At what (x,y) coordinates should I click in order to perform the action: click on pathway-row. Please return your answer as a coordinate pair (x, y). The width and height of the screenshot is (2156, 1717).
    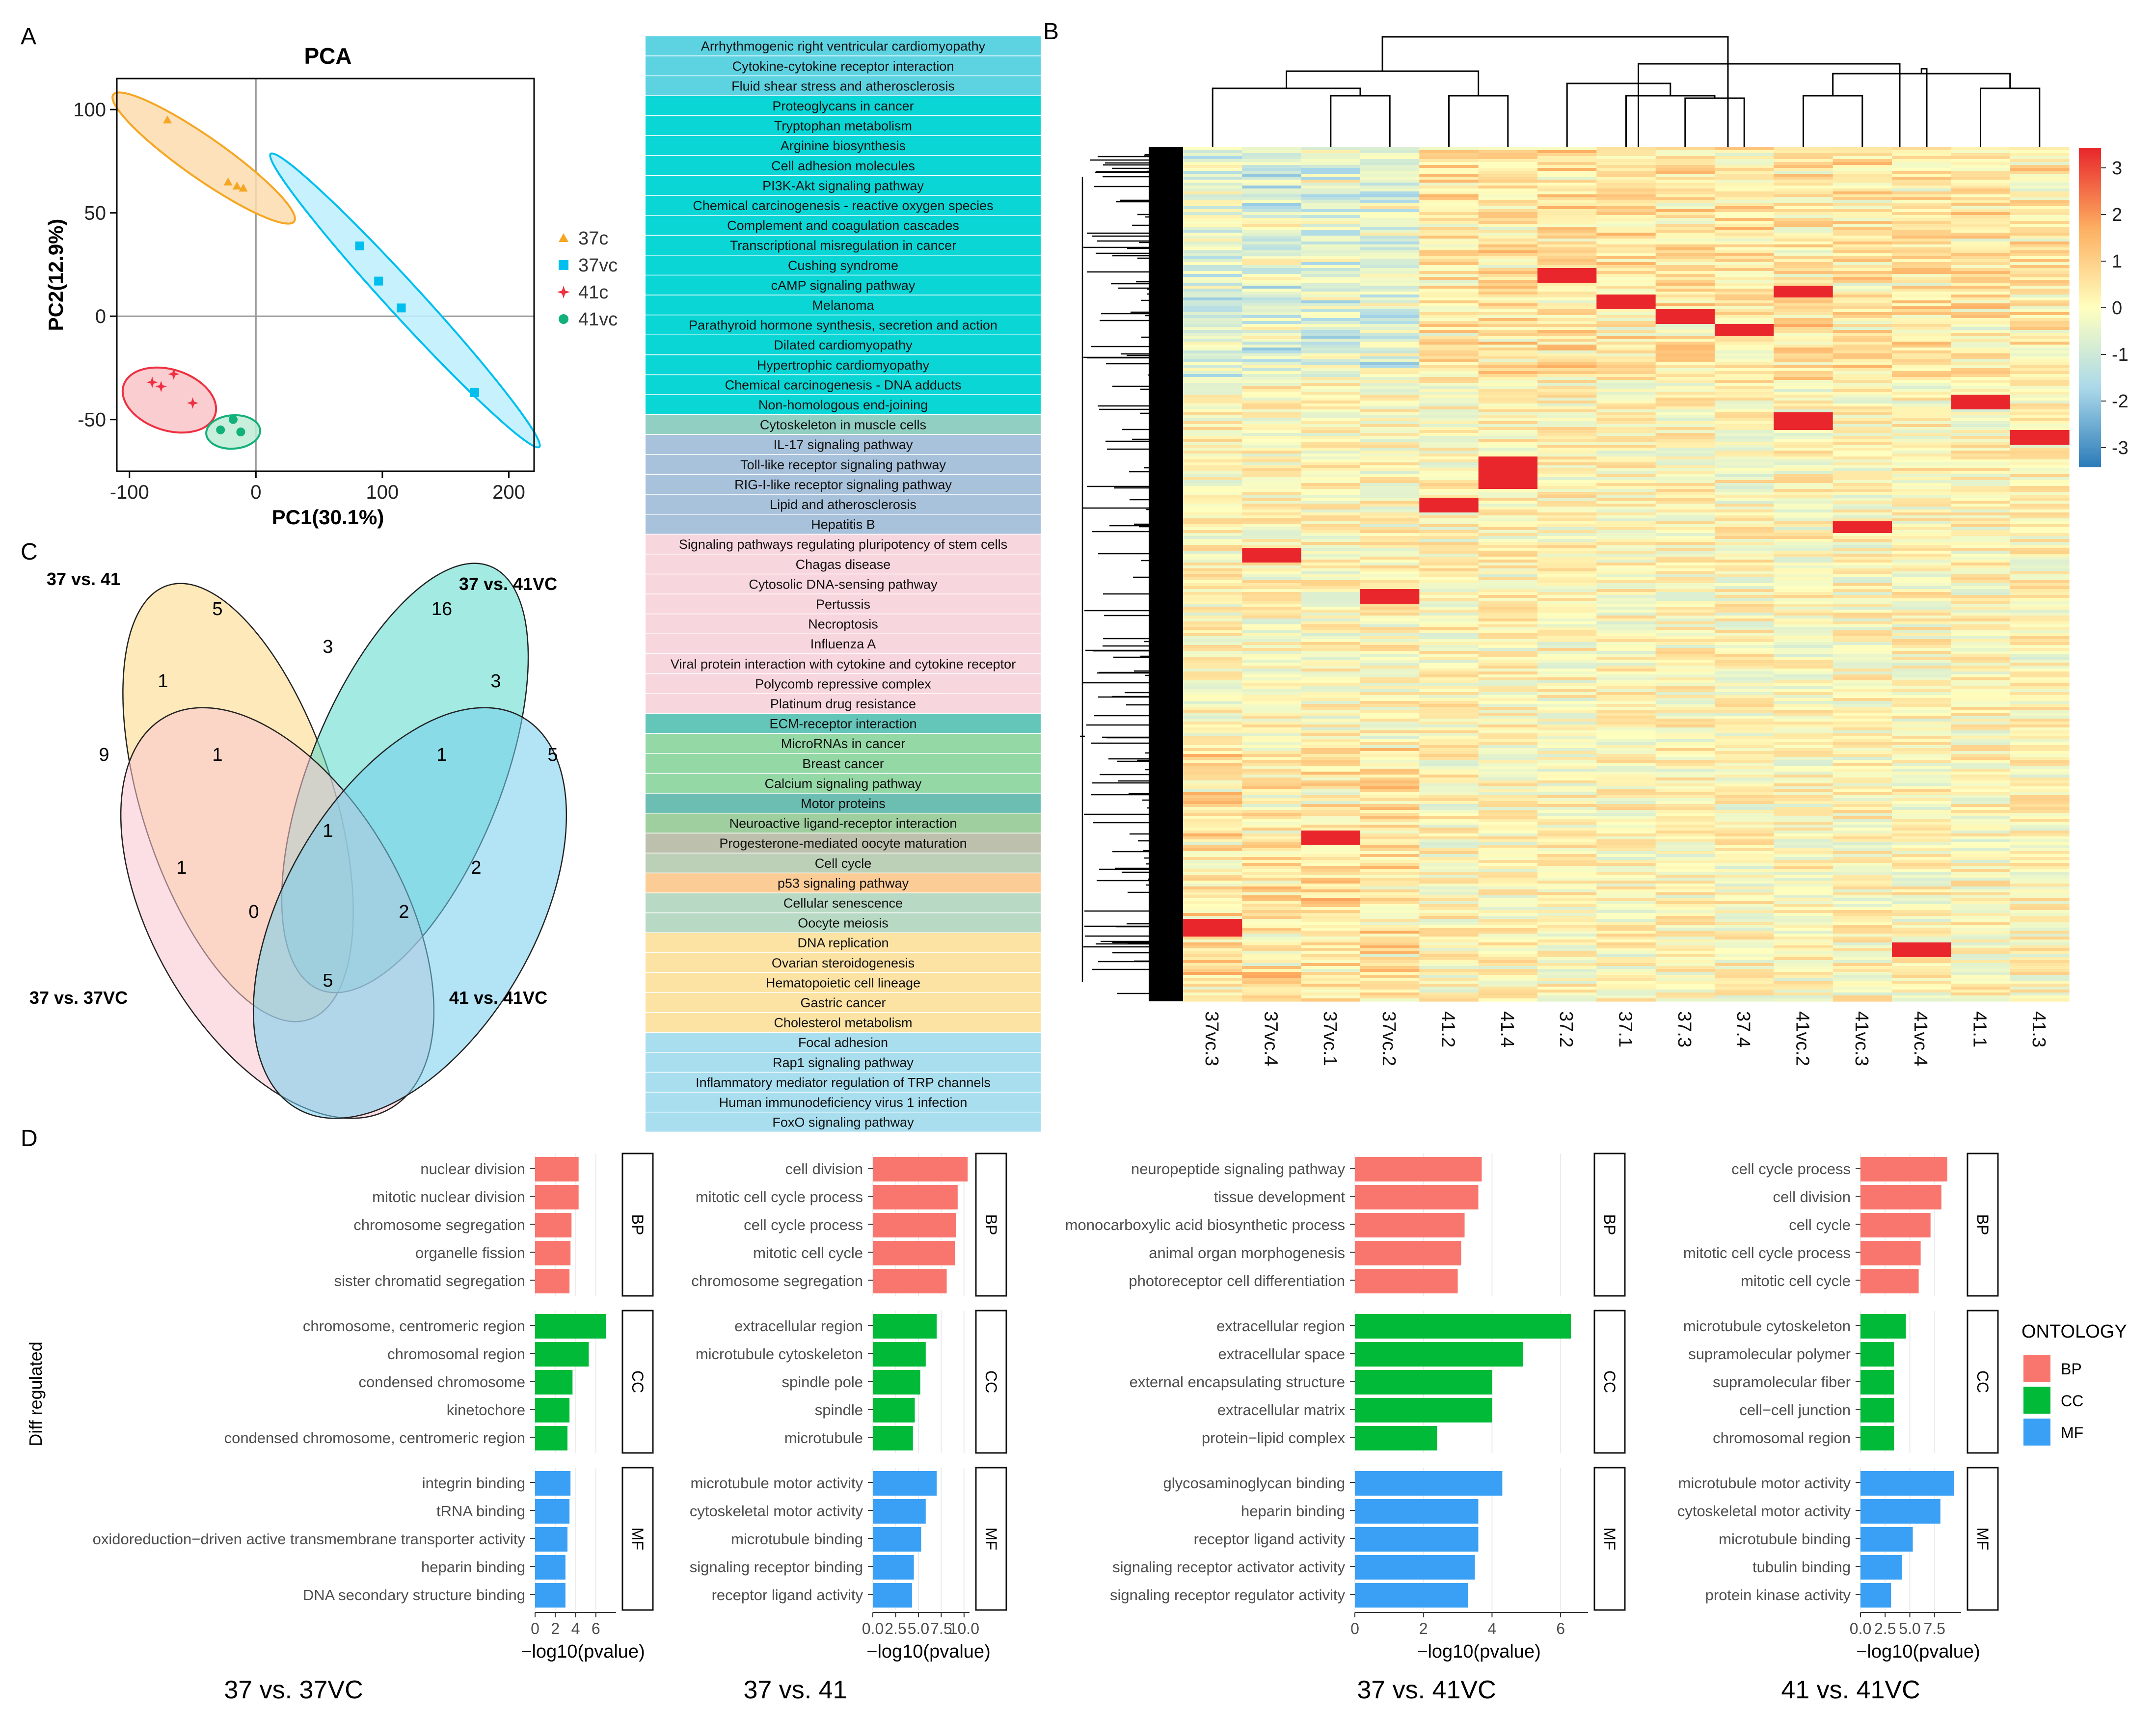
    Looking at the image, I should click on (844, 703).